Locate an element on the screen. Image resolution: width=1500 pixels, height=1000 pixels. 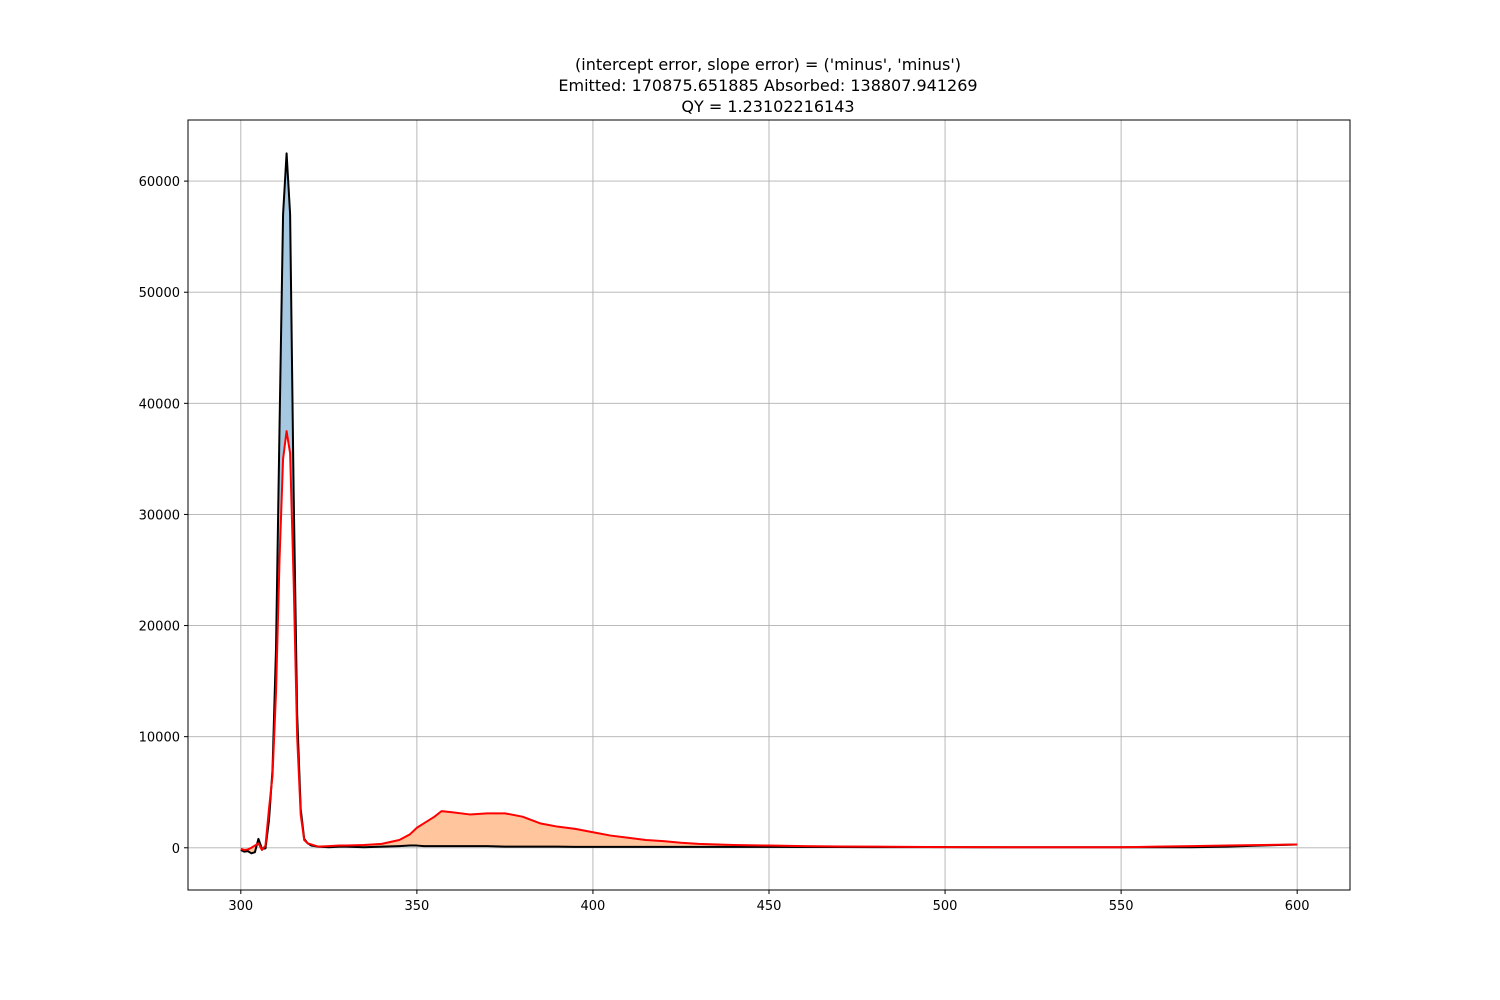
y-tick-label: 10000 is located at coordinates (159, 738).